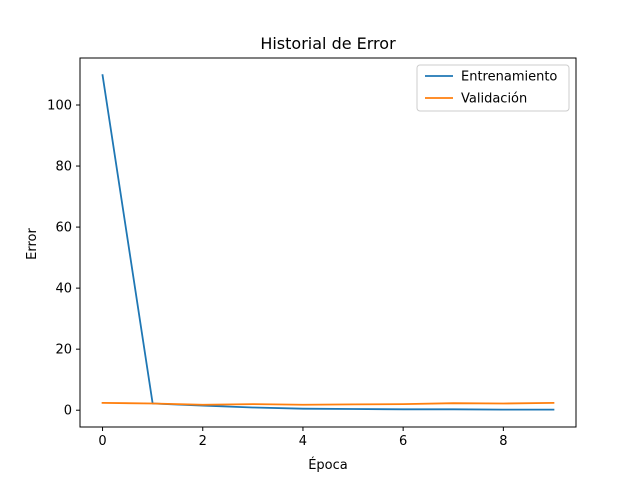 This screenshot has width=640, height=480. What do you see at coordinates (509, 77) in the screenshot?
I see `legend-label-0: Entrenamiento` at bounding box center [509, 77].